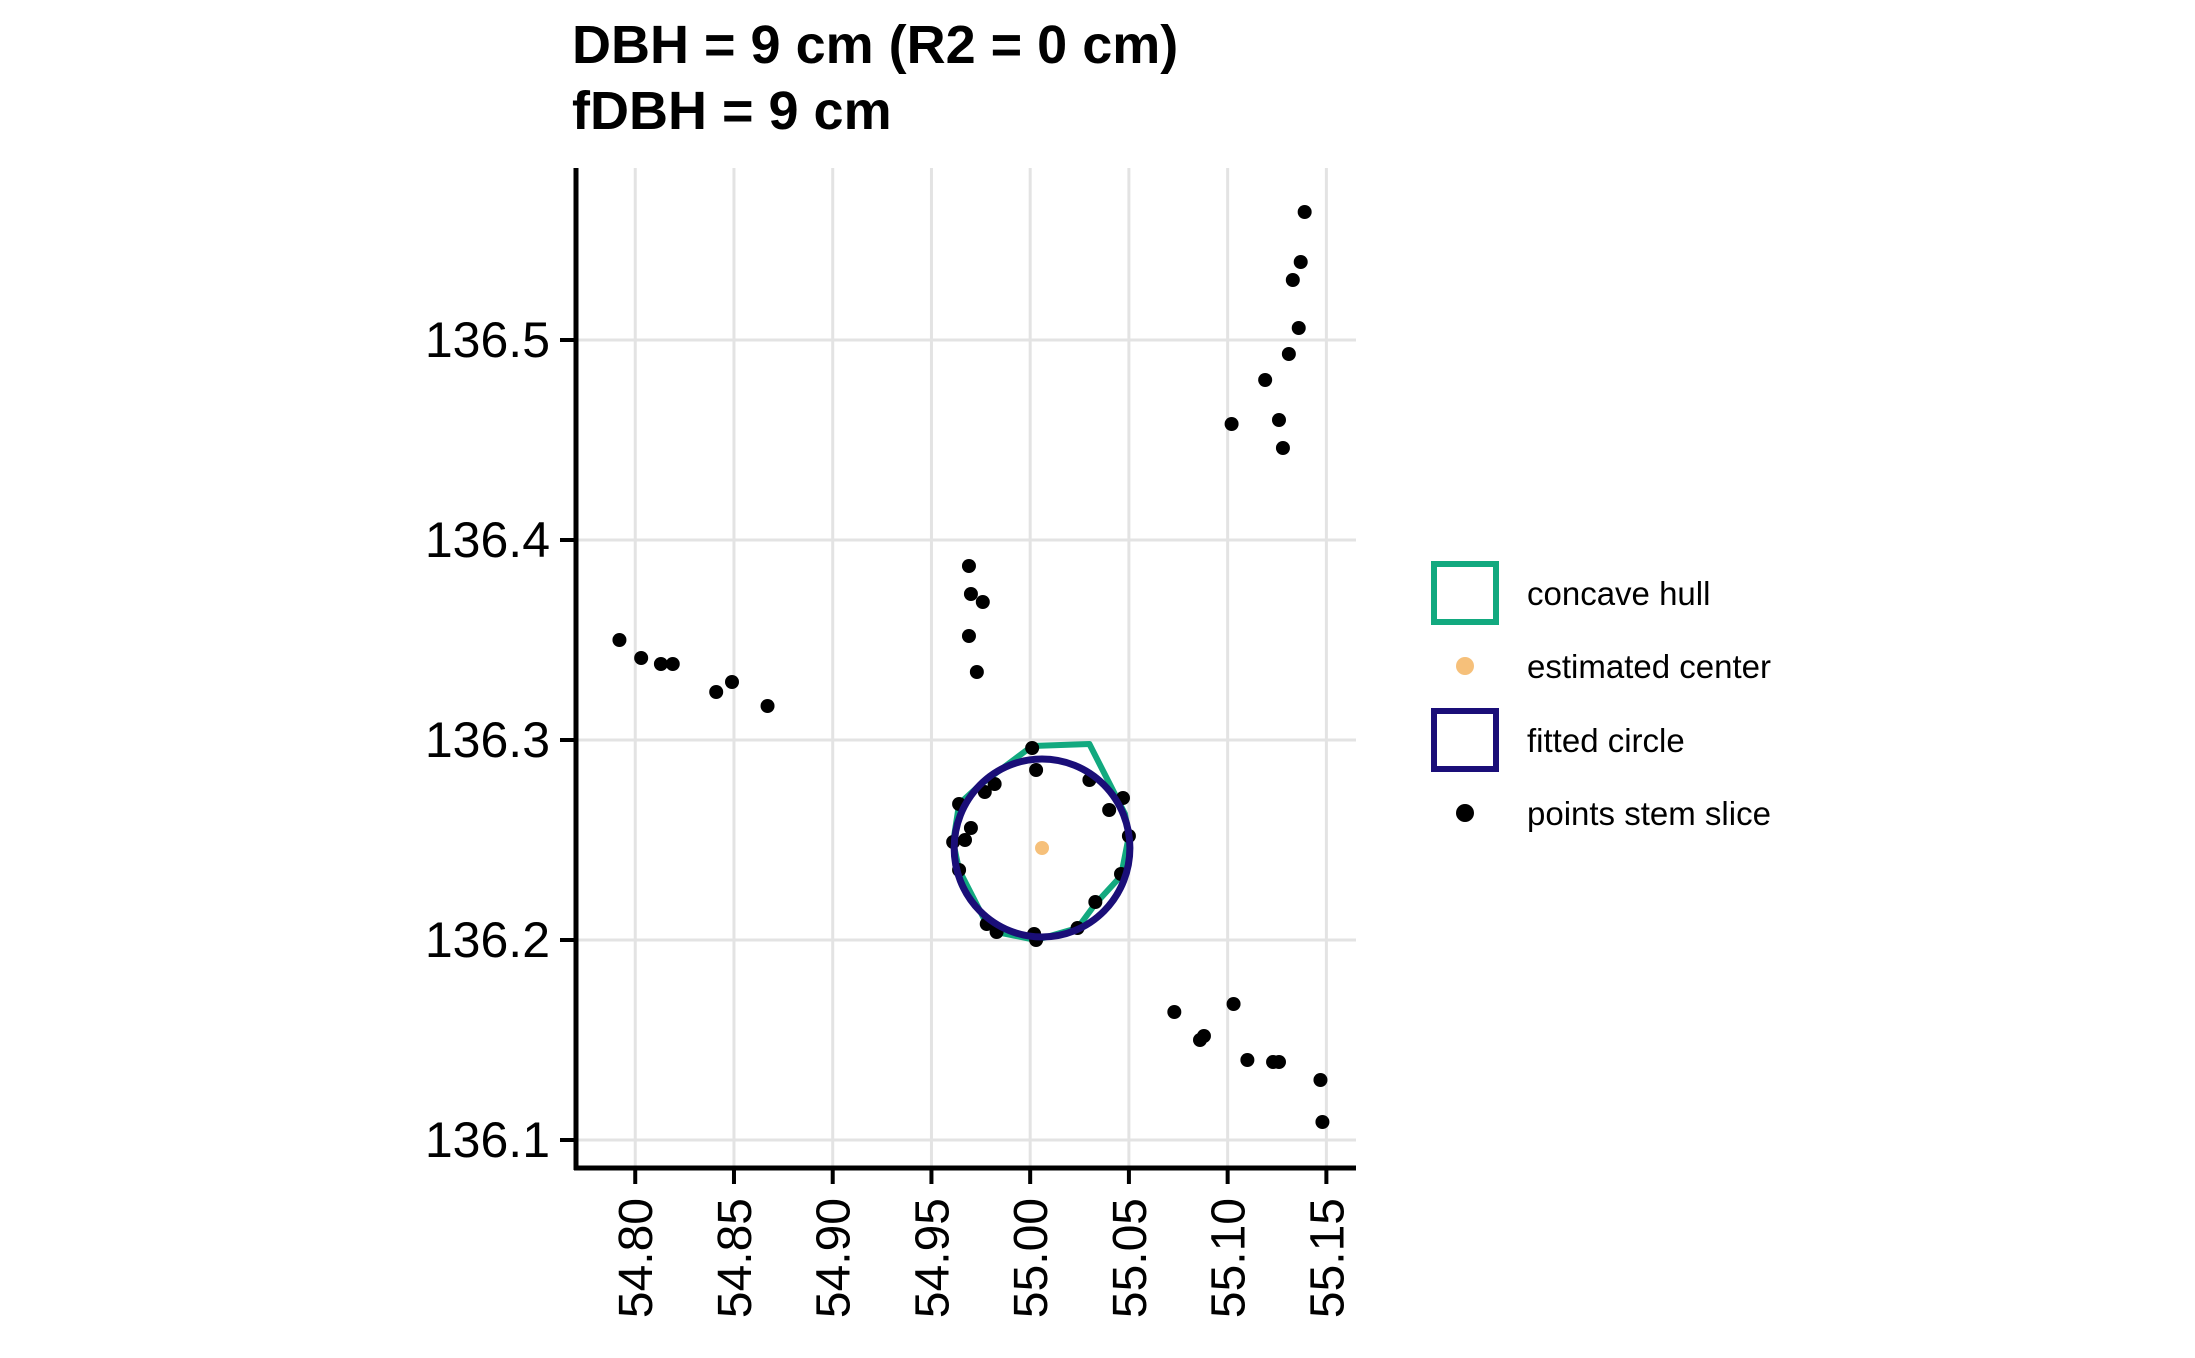 The width and height of the screenshot is (2195, 1358). What do you see at coordinates (1465, 813) in the screenshot?
I see `legend-point-key` at bounding box center [1465, 813].